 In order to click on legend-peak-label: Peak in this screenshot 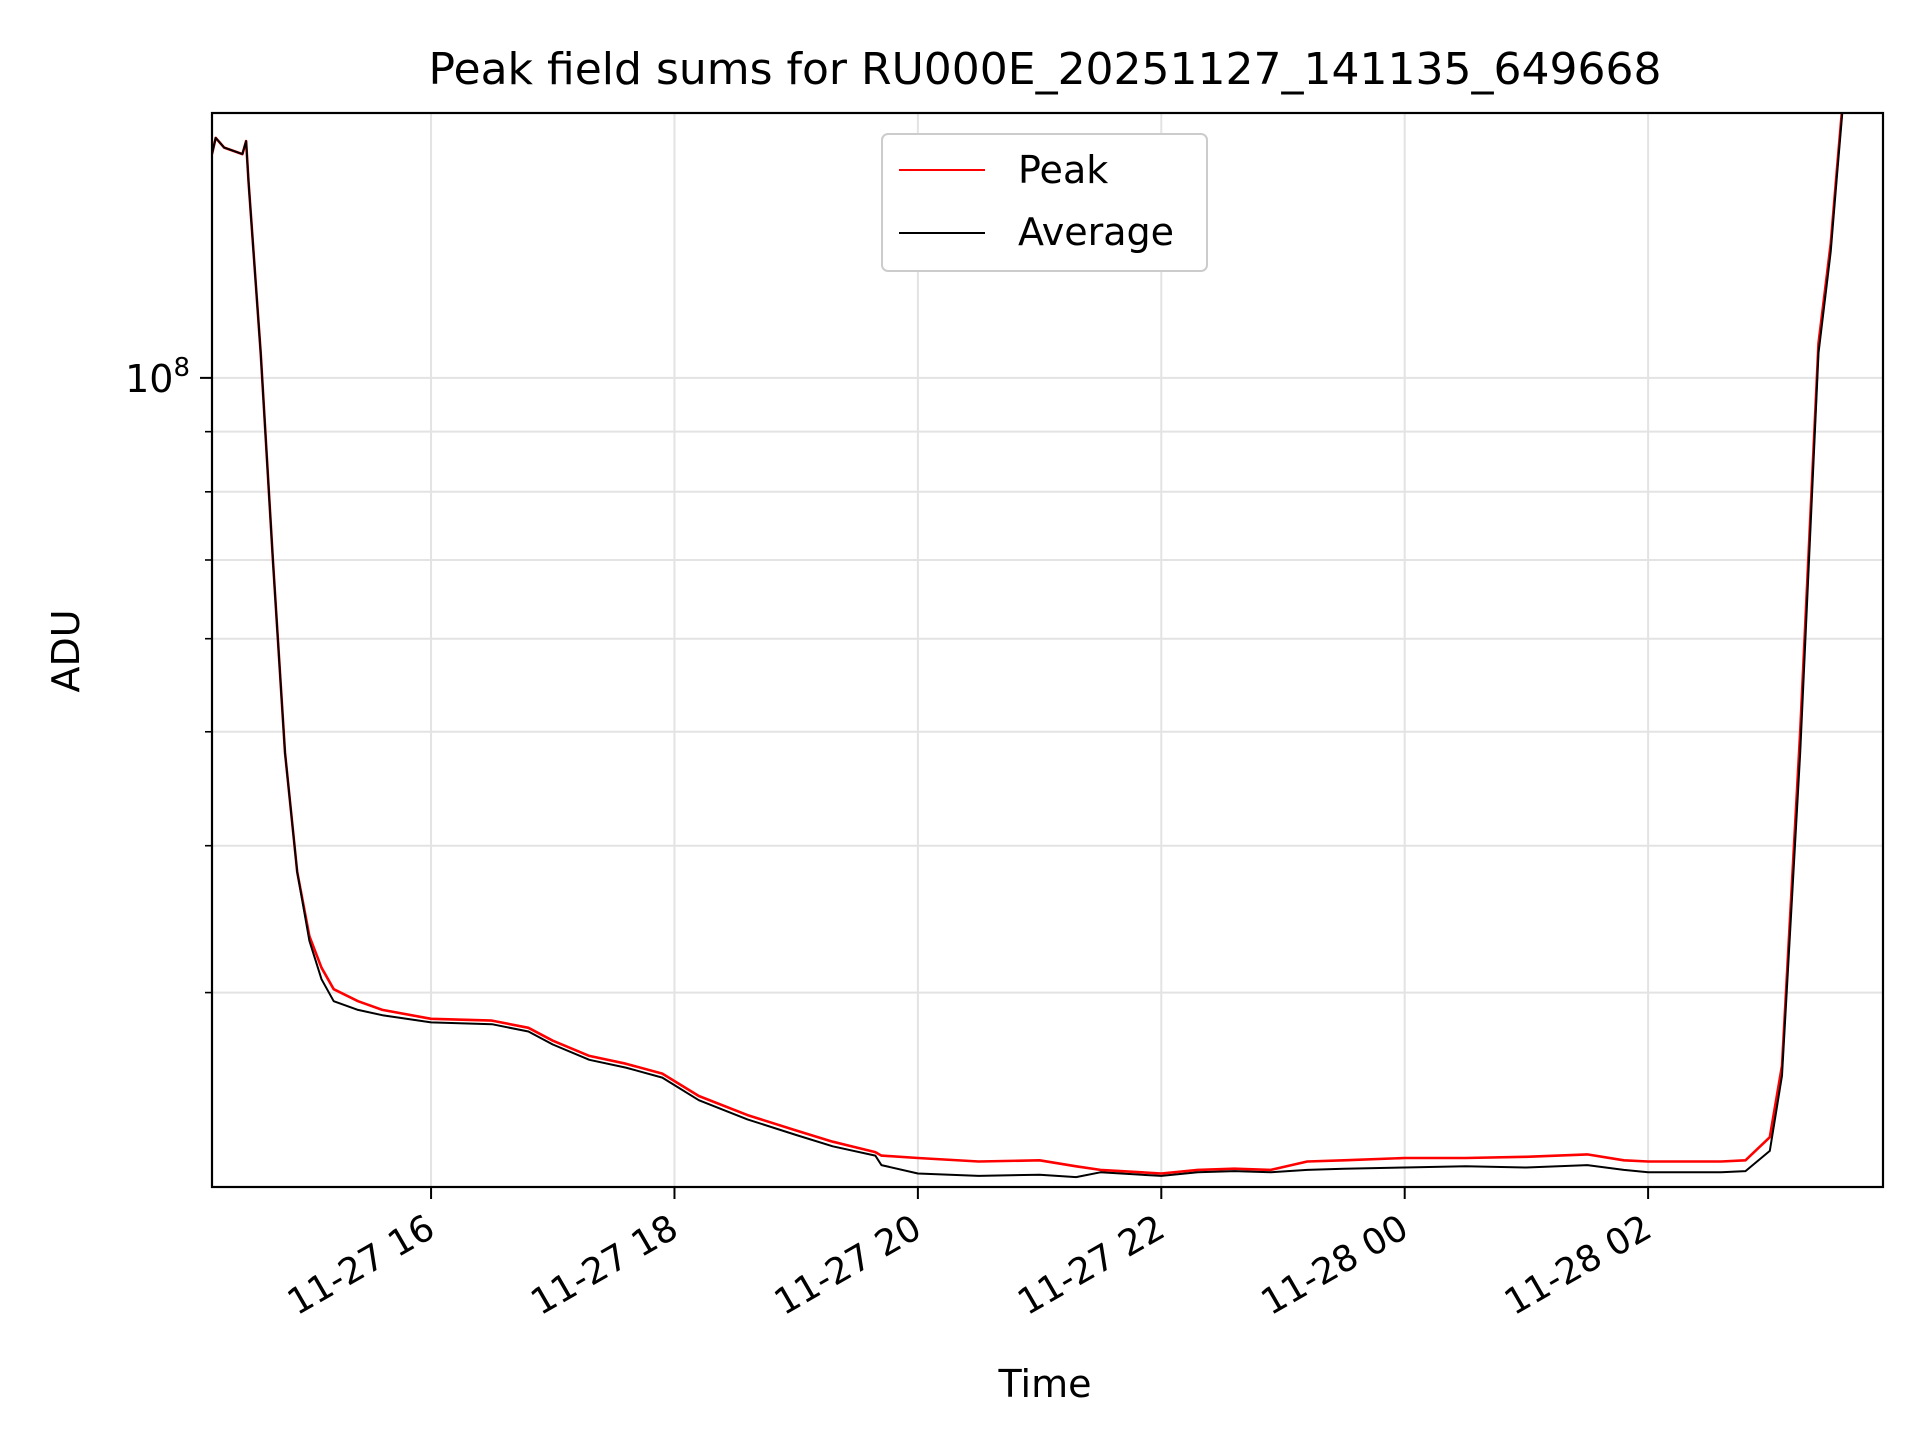, I will do `click(1063, 170)`.